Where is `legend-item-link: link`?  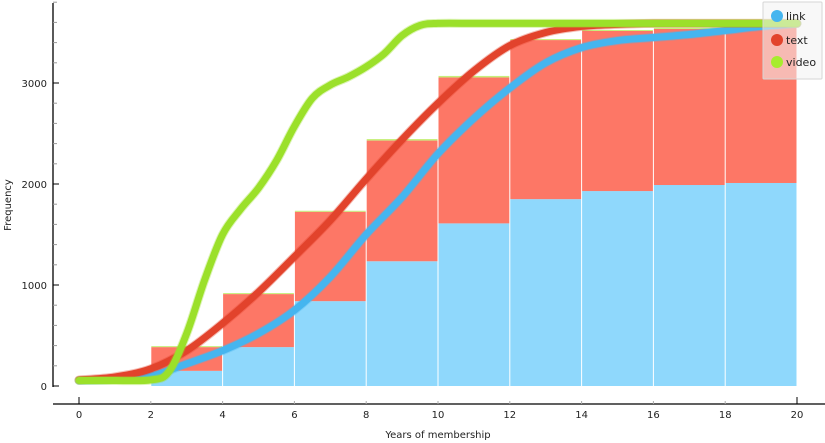 legend-item-link: link is located at coordinates (788, 16).